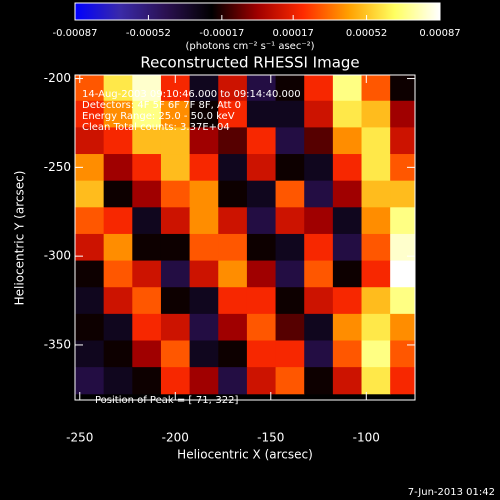  I want to click on annotation: Detectors: 4F 5F 6F 7F 8F, Att 0, so click(161, 105).